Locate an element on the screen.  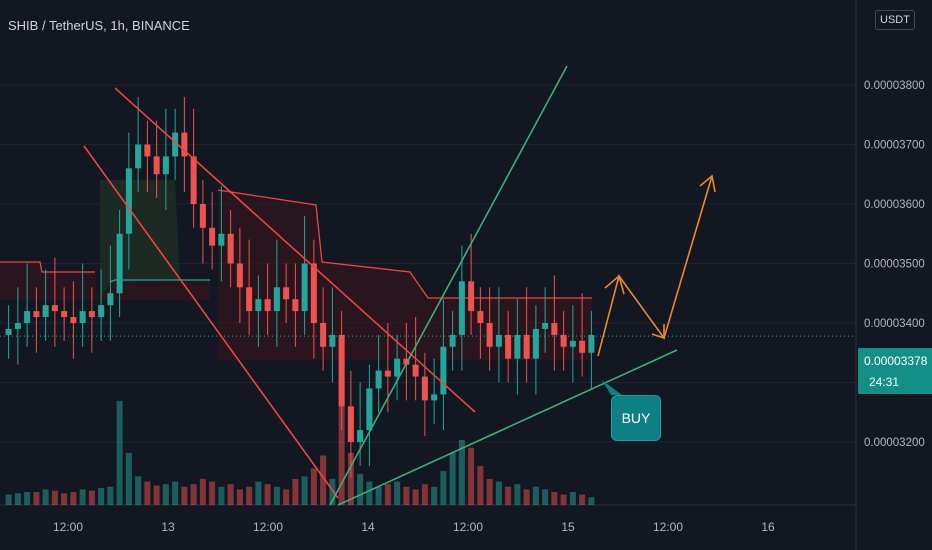
y-tick-label: 0.00003200 is located at coordinates (894, 443).